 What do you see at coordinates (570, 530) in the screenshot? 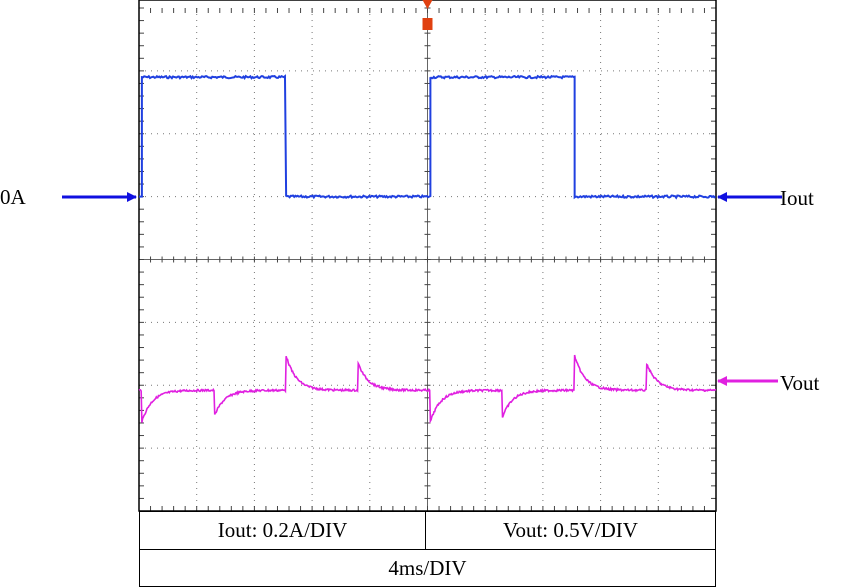
I see `vout-scale-caption: Vout: 0.5V/DIV` at bounding box center [570, 530].